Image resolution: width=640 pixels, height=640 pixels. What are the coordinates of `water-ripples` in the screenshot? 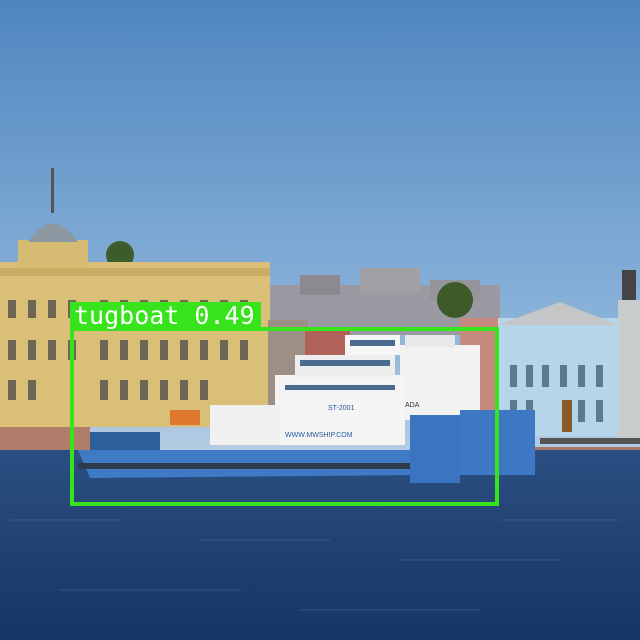 It's located at (315, 565).